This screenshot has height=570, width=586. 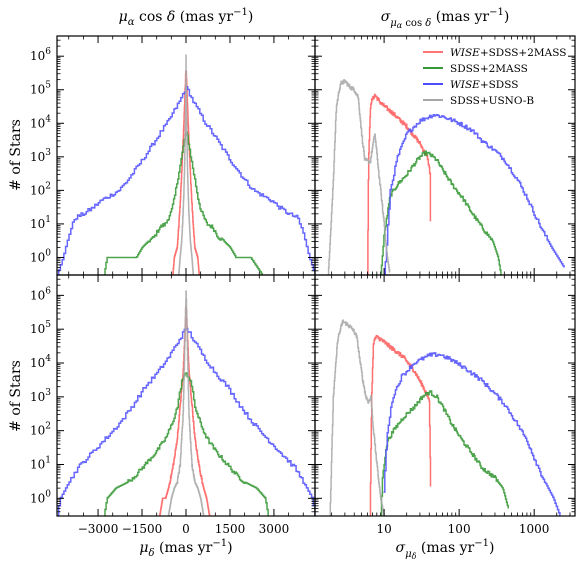 What do you see at coordinates (445, 18) in the screenshot?
I see `top-right-title: σμα cos δ (mas yr−1)` at bounding box center [445, 18].